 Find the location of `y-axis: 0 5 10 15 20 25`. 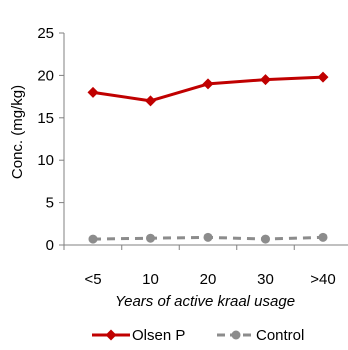

y-axis: 0 5 10 15 20 25 is located at coordinates (51, 139).